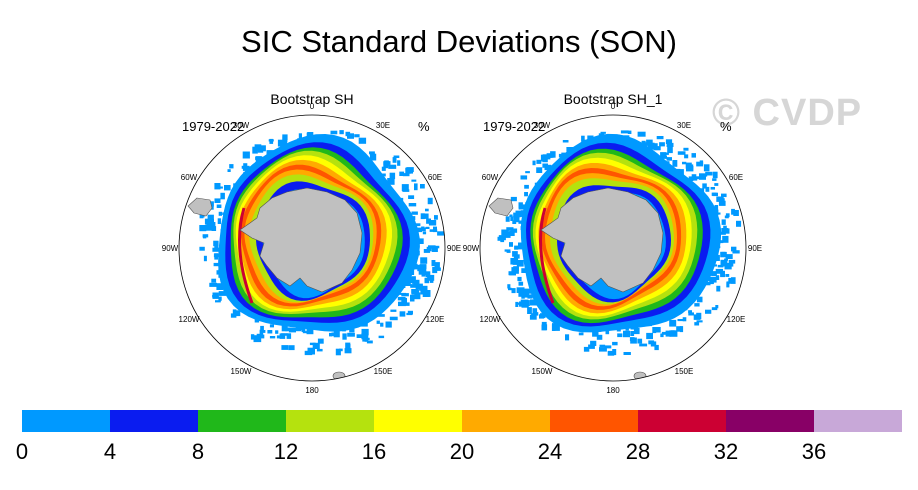  I want to click on colorbar-tick-label: 36, so click(814, 451).